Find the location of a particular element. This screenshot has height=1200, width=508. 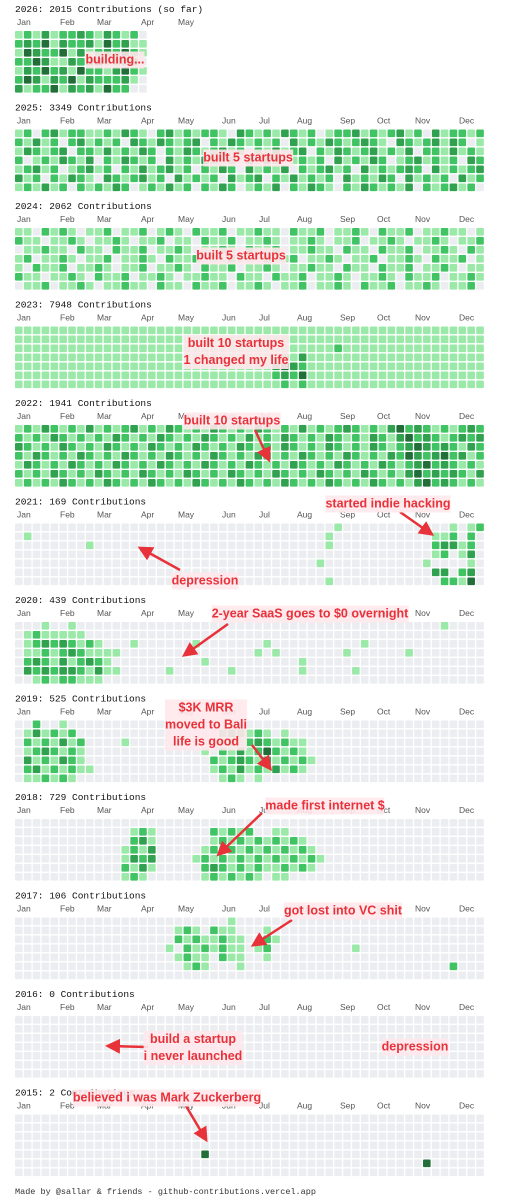

annotation-line: believed i was Mark Zuckerberg is located at coordinates (167, 1098).